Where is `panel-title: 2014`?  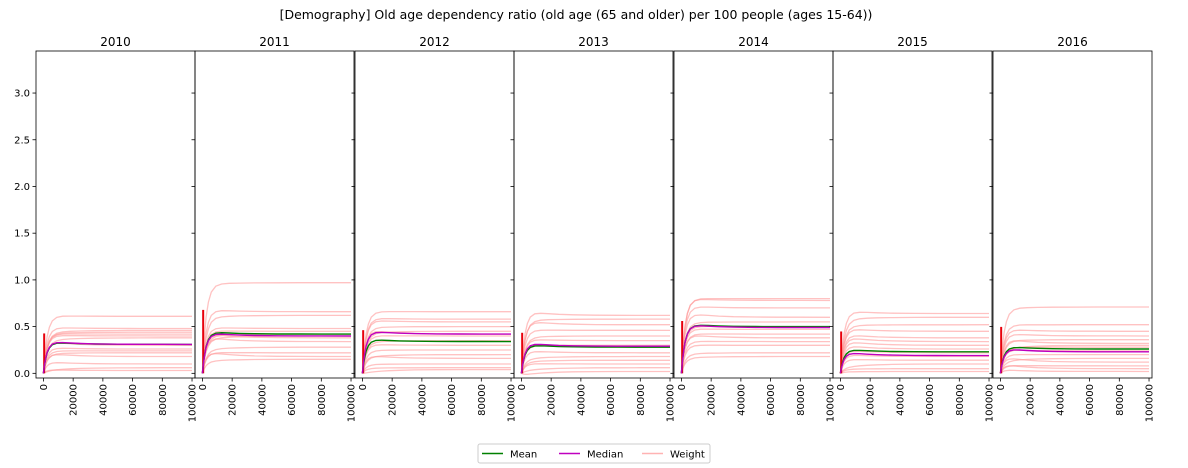 panel-title: 2014 is located at coordinates (753, 42).